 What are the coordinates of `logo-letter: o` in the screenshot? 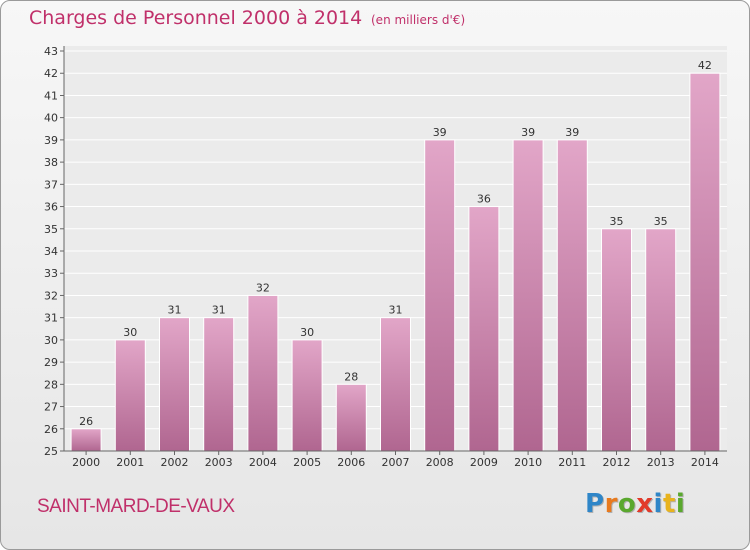 It's located at (627, 504).